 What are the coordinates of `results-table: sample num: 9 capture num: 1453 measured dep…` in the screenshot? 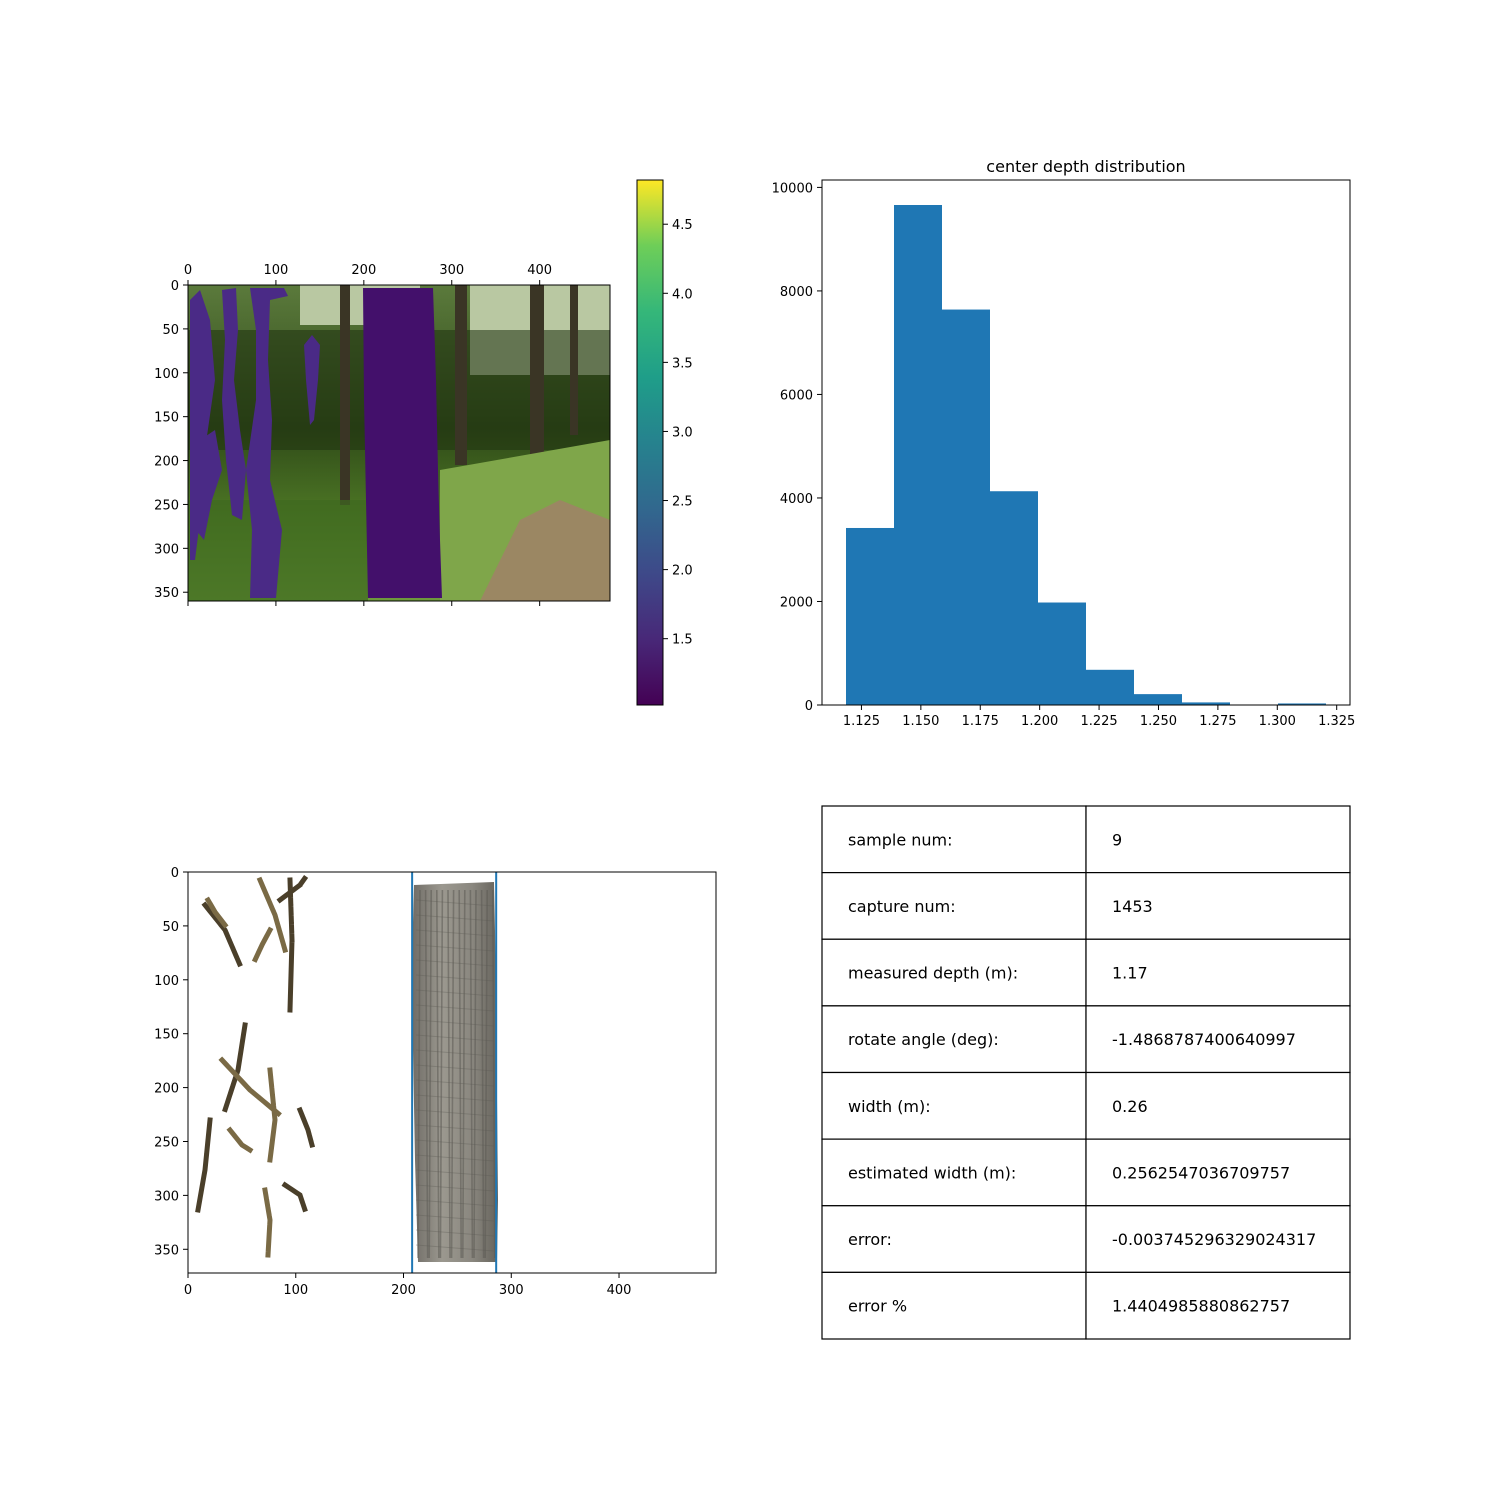 It's located at (1086, 1072).